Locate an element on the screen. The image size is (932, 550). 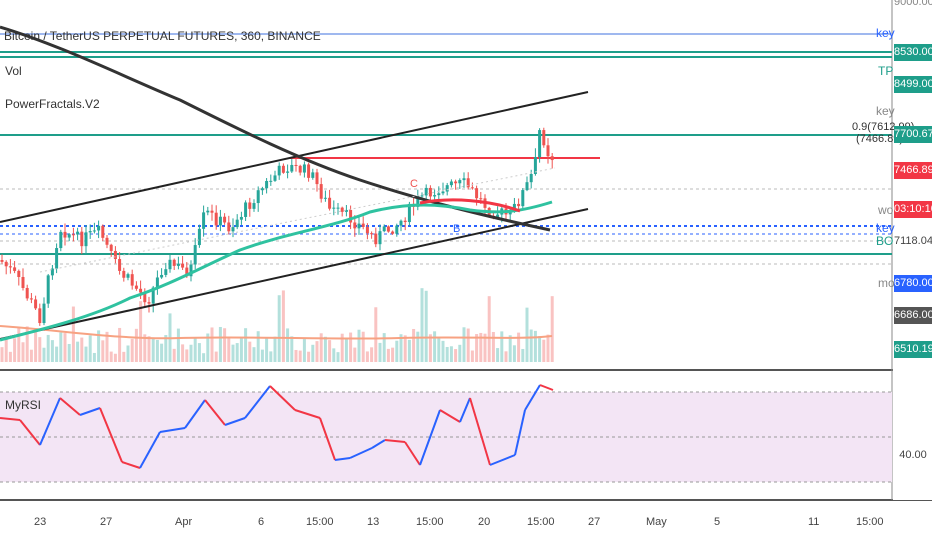
volume-ma-line is located at coordinates (276, 332).